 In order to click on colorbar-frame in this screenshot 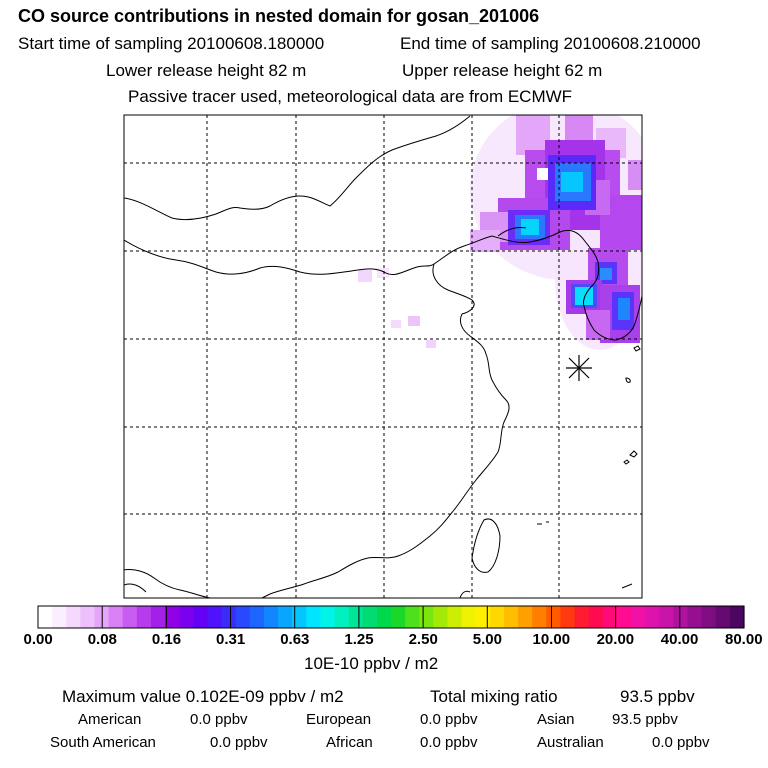, I will do `click(391, 617)`.